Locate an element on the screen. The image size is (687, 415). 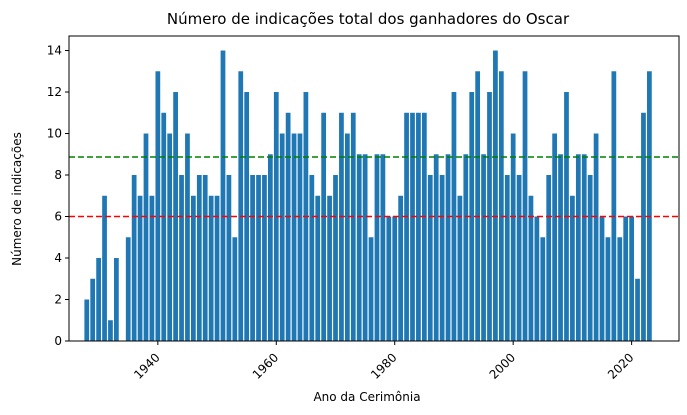
bar-1970 is located at coordinates (335, 258).